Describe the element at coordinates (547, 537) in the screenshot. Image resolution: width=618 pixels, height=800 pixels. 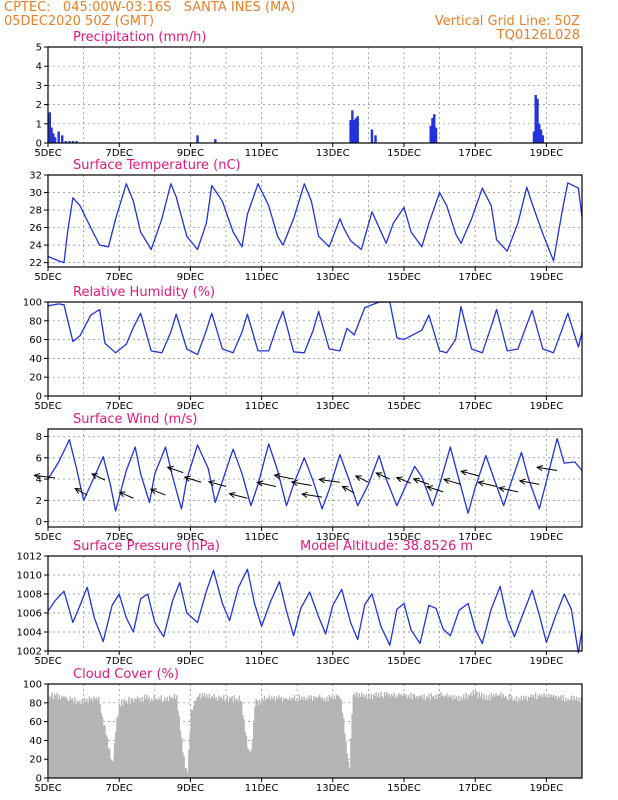
I see `wind-xtick-label: 19DEC` at that location.